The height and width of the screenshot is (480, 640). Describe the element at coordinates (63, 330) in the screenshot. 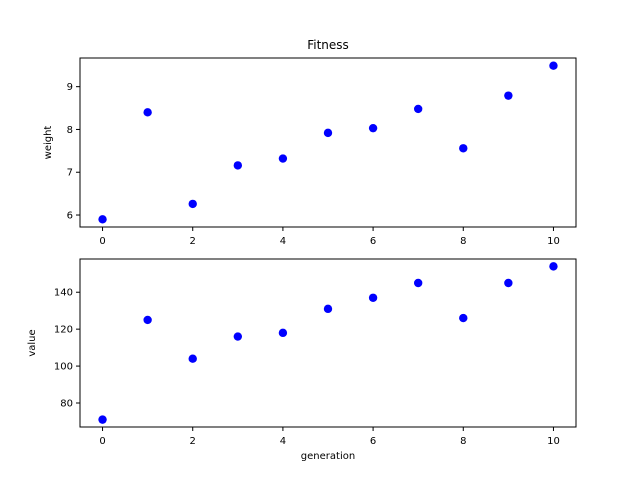

I see `y-tick-label: 120` at that location.